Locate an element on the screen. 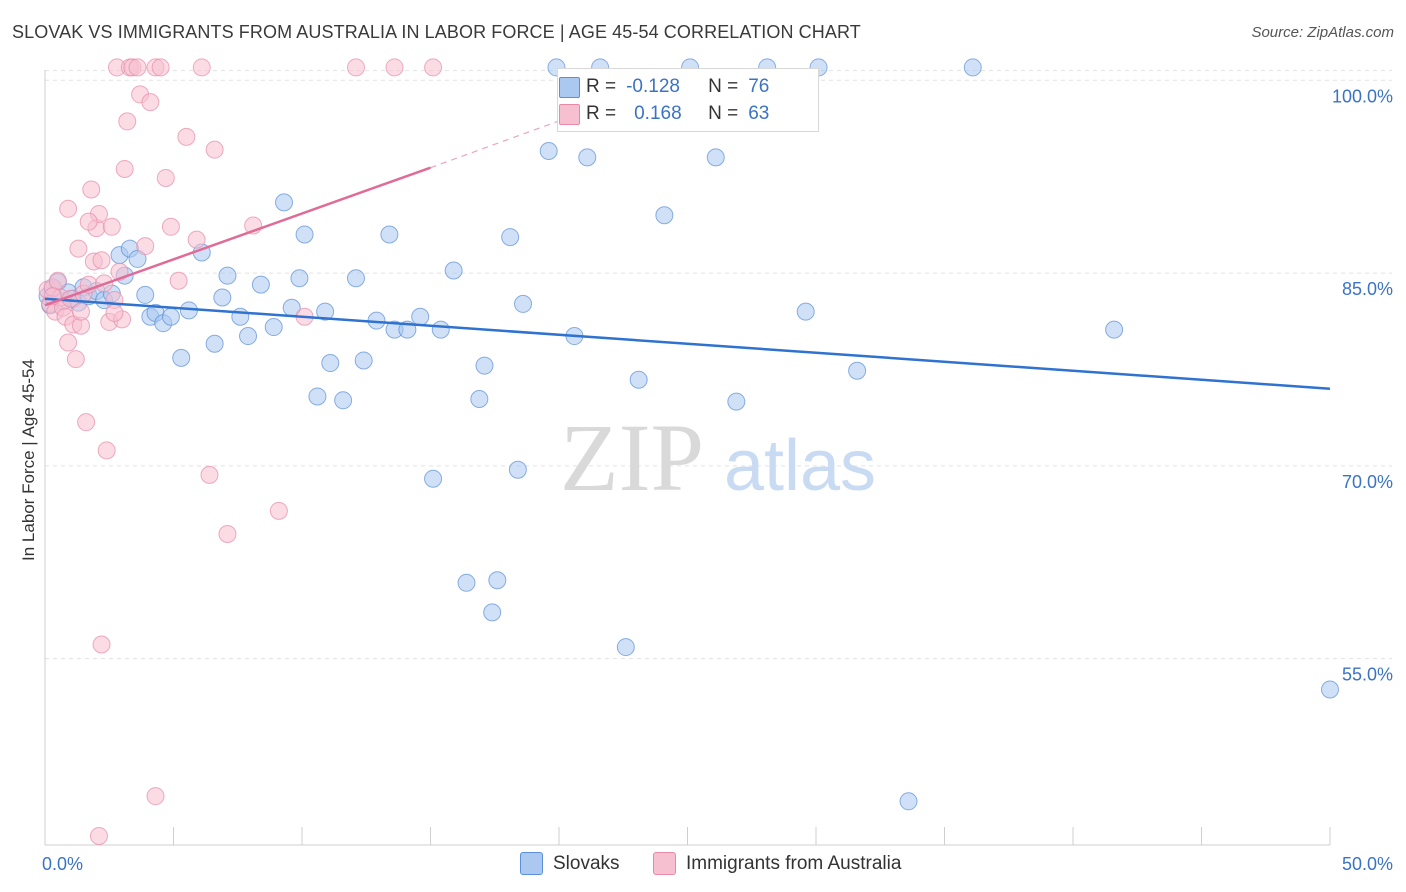 The height and width of the screenshot is (892, 1406). trend-line-australia is located at coordinates (237, 236).